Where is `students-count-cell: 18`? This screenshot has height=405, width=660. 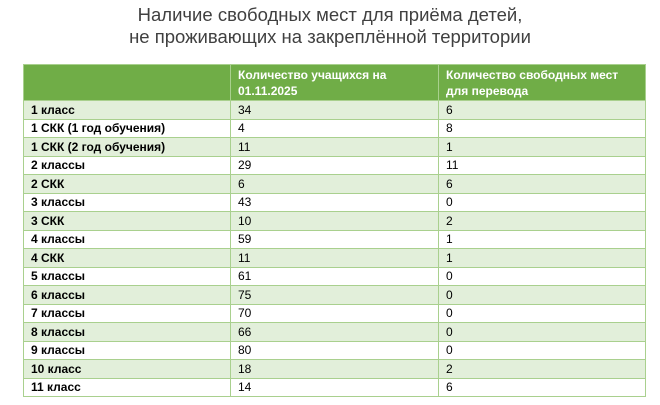 students-count-cell: 18 is located at coordinates (334, 369).